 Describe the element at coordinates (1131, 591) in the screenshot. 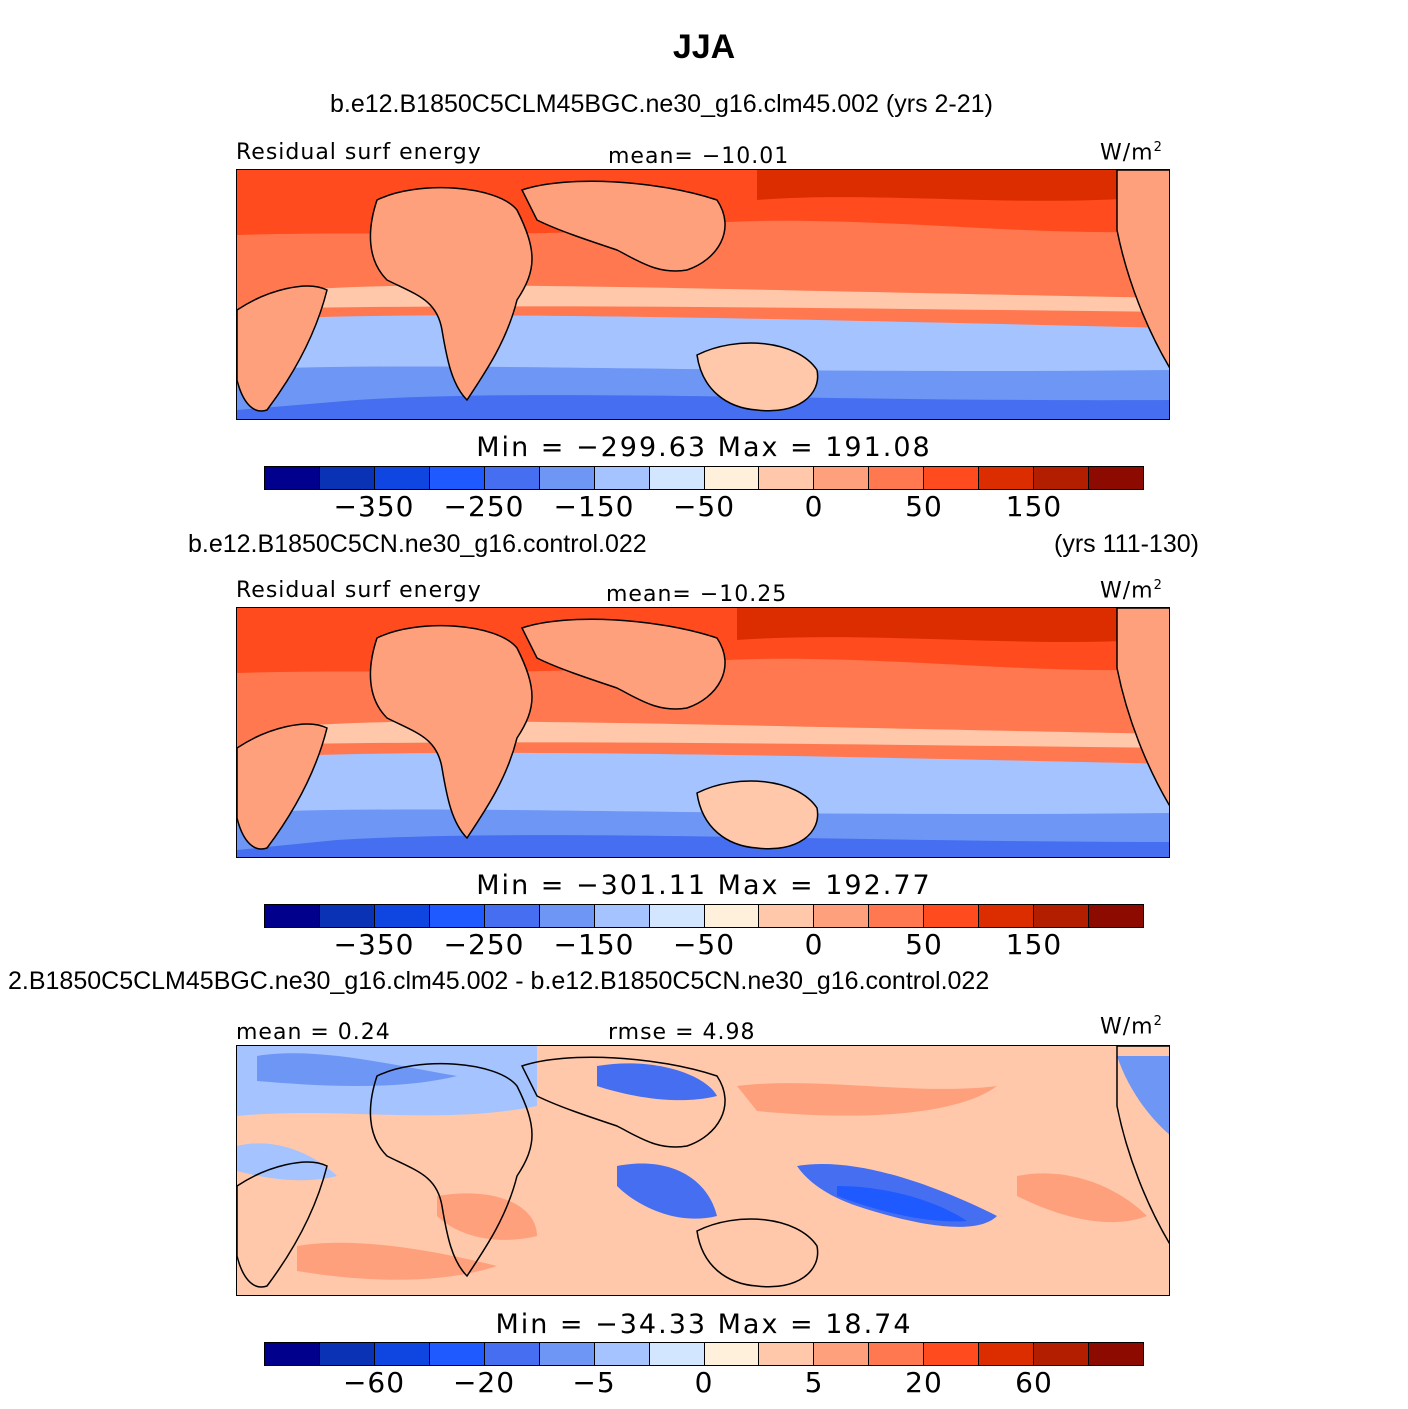

I see `panel-2-units: W/m2` at that location.